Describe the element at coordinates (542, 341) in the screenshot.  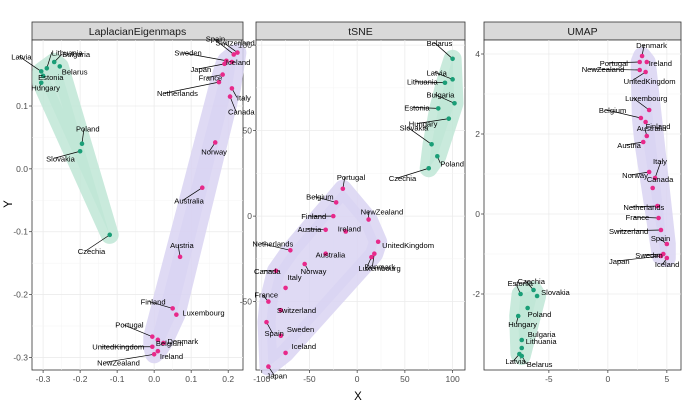
I see `point-label-lithuania: Lithuania` at that location.